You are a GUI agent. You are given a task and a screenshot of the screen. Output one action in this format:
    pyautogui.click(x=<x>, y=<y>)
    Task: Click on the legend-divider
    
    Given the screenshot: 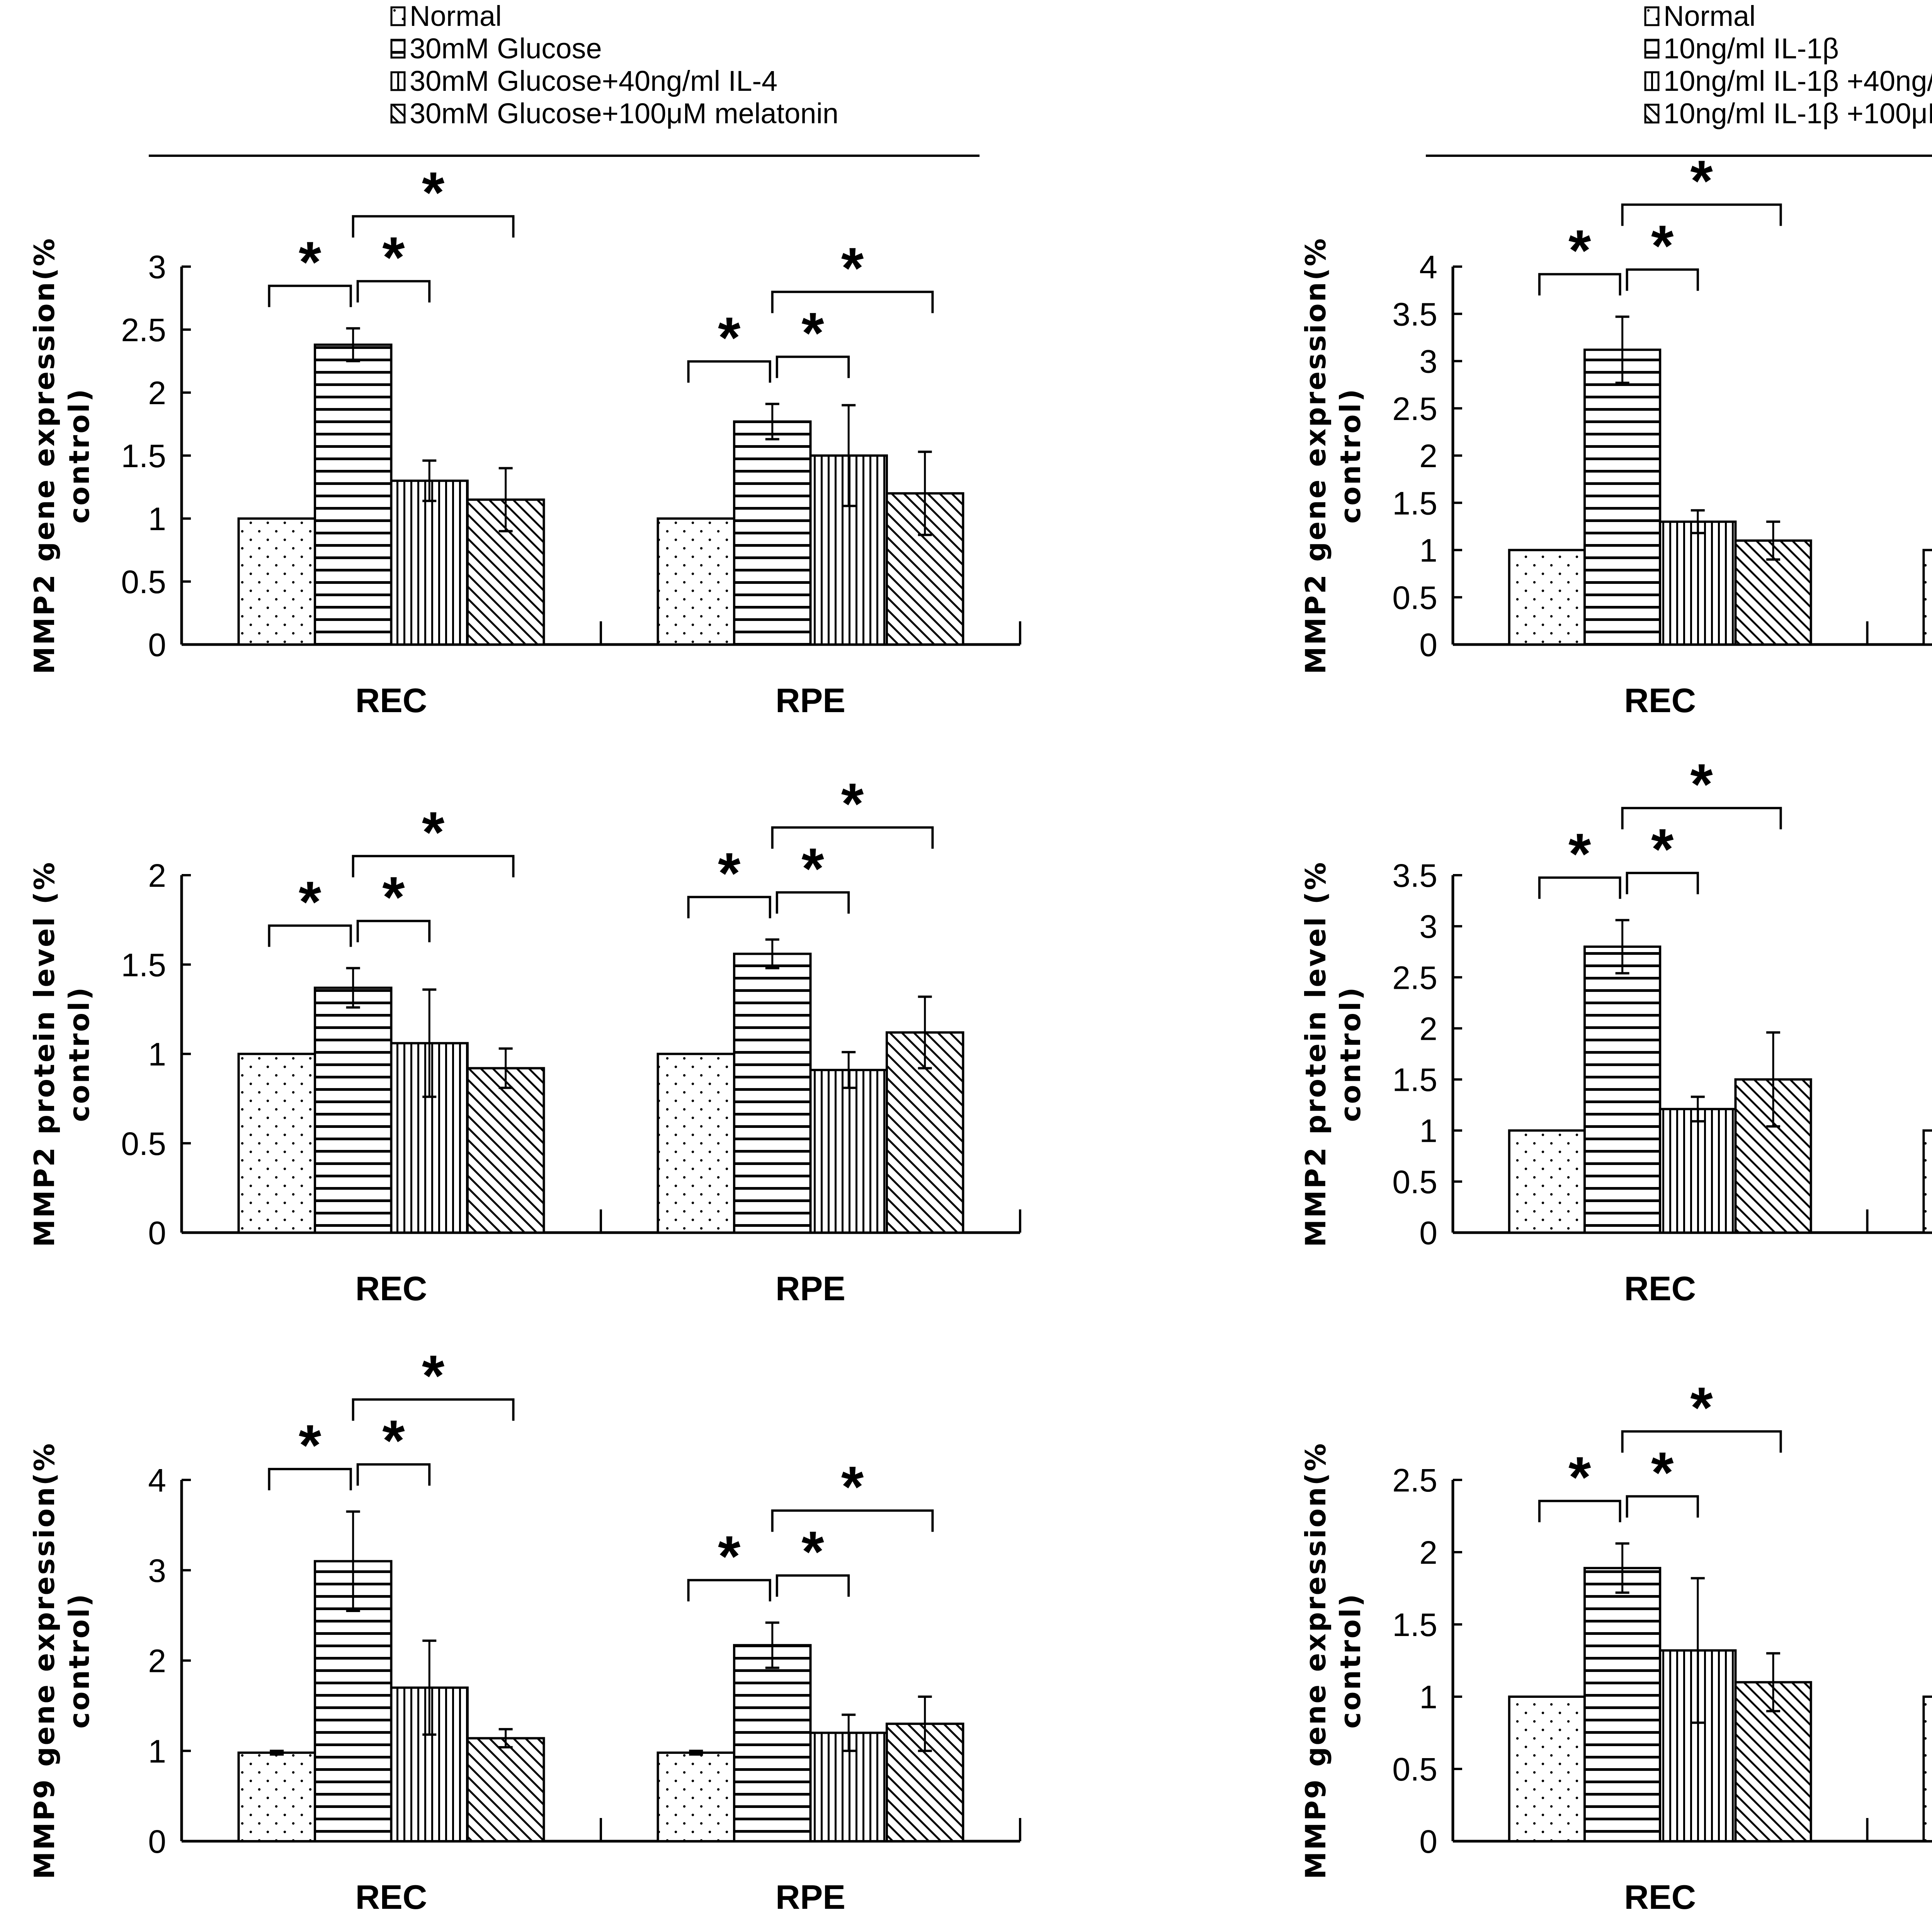 What is the action you would take?
    pyautogui.click(x=564, y=156)
    